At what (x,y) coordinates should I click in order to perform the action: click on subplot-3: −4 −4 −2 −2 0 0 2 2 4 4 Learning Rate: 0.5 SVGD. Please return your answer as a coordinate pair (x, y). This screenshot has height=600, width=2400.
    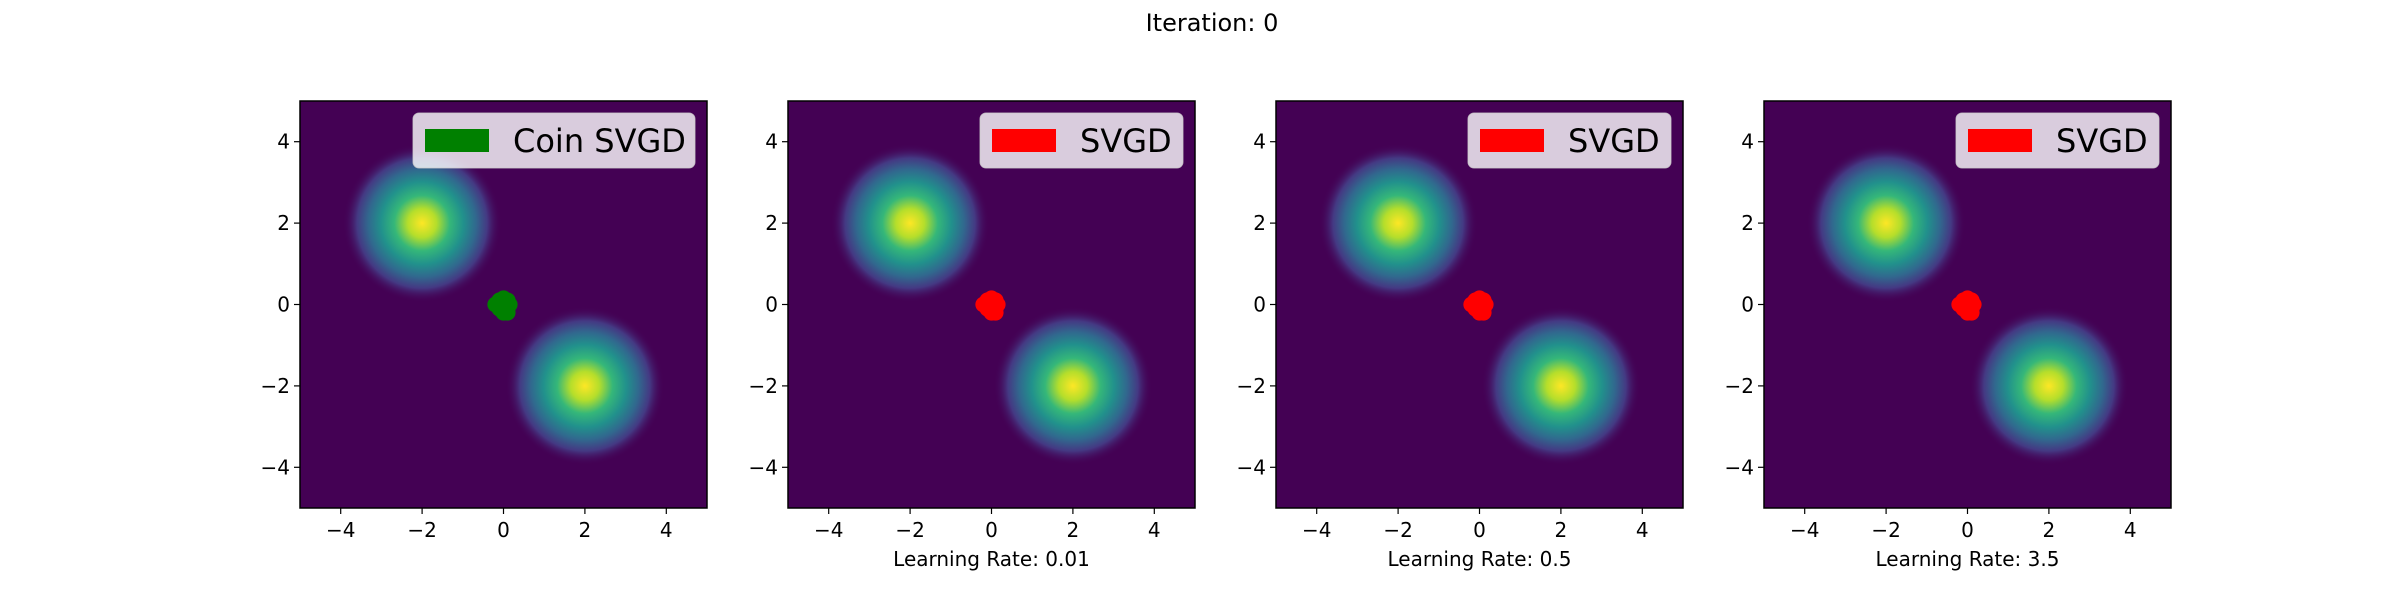
    Looking at the image, I should click on (1460, 335).